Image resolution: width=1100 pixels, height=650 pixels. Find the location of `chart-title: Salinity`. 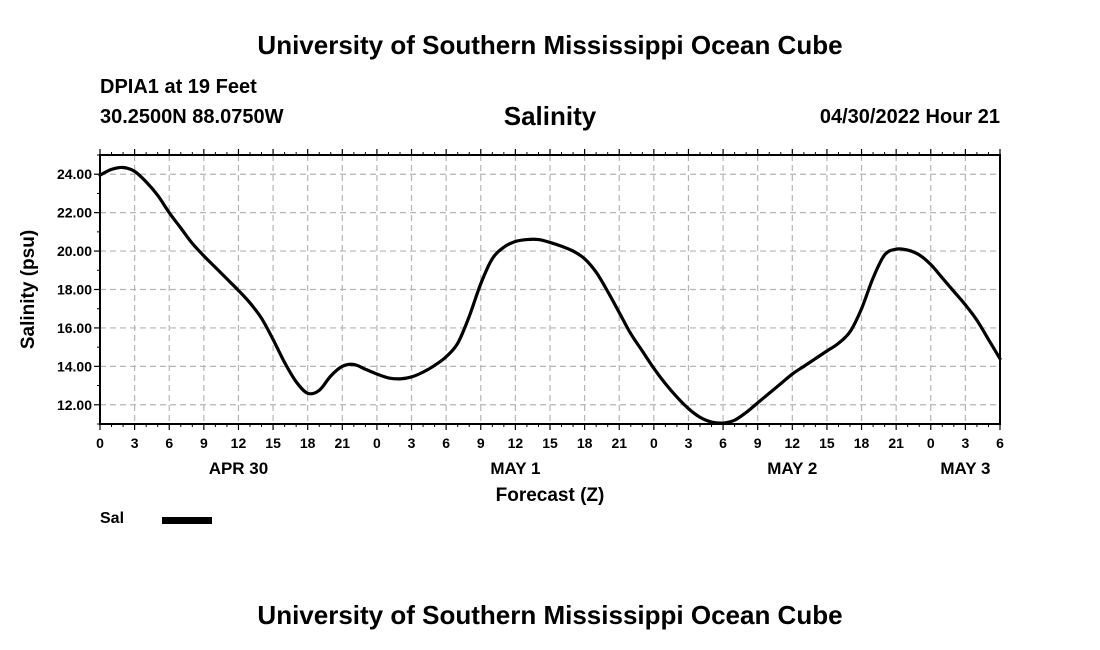

chart-title: Salinity is located at coordinates (550, 116).